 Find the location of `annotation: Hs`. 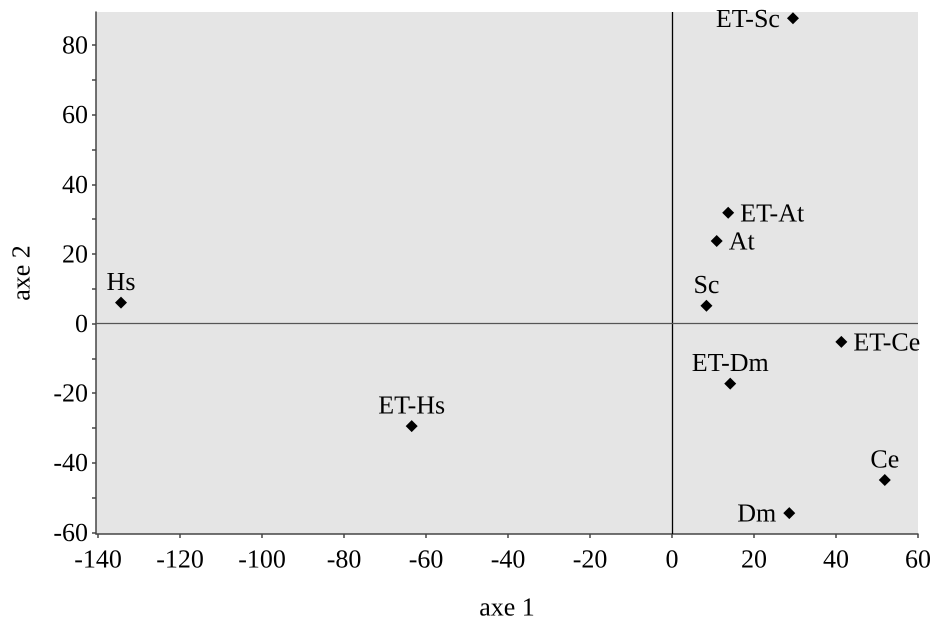

annotation: Hs is located at coordinates (121, 281).